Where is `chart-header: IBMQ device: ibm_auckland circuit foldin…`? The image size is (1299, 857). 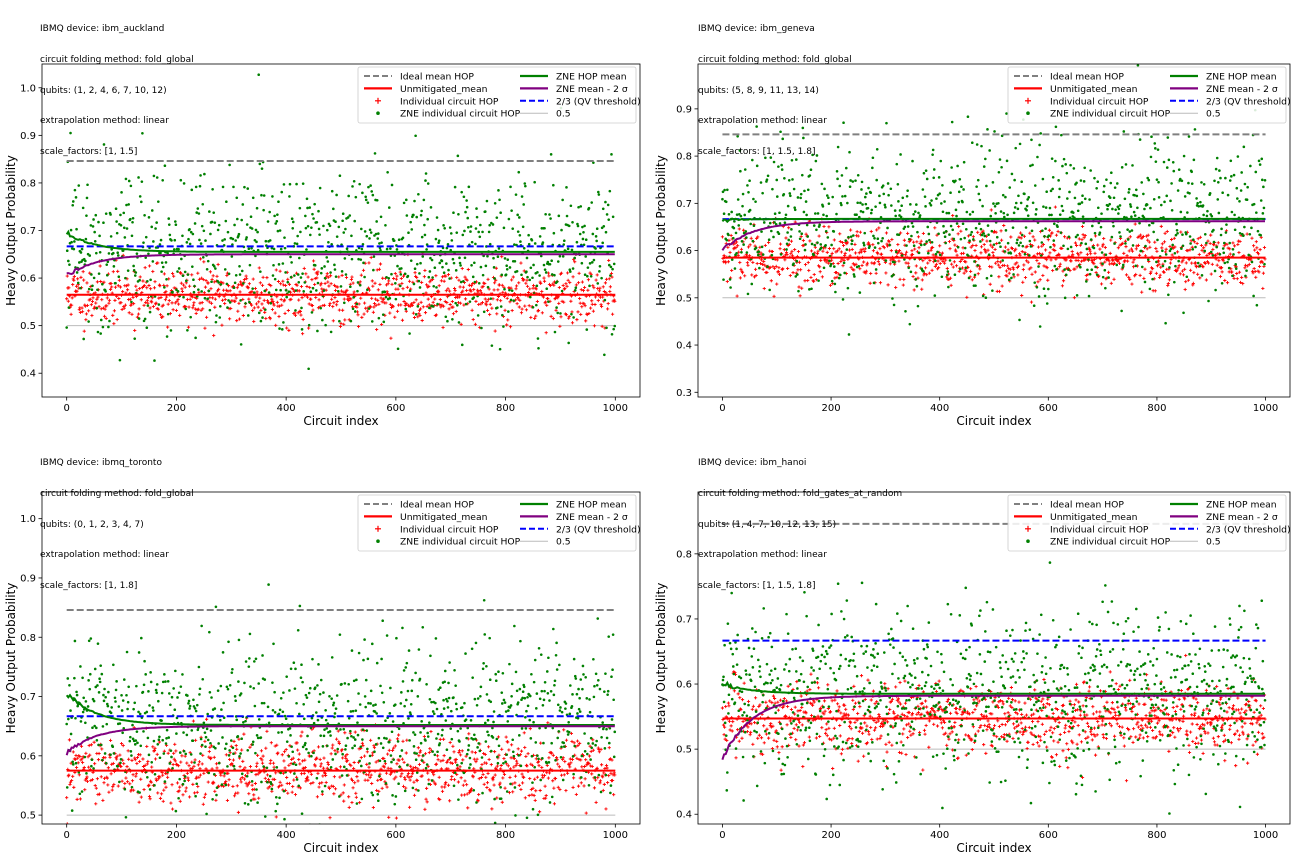
chart-header: IBMQ device: ibm_auckland circuit foldin… is located at coordinates (117, 90).